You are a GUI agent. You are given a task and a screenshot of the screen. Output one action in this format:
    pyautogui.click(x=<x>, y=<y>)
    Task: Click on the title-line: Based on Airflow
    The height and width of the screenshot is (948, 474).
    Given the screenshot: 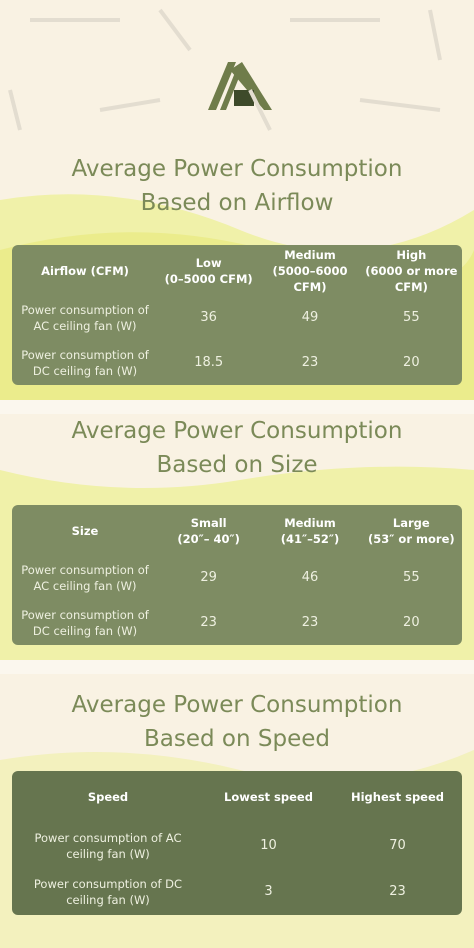 What is the action you would take?
    pyautogui.click(x=237, y=203)
    